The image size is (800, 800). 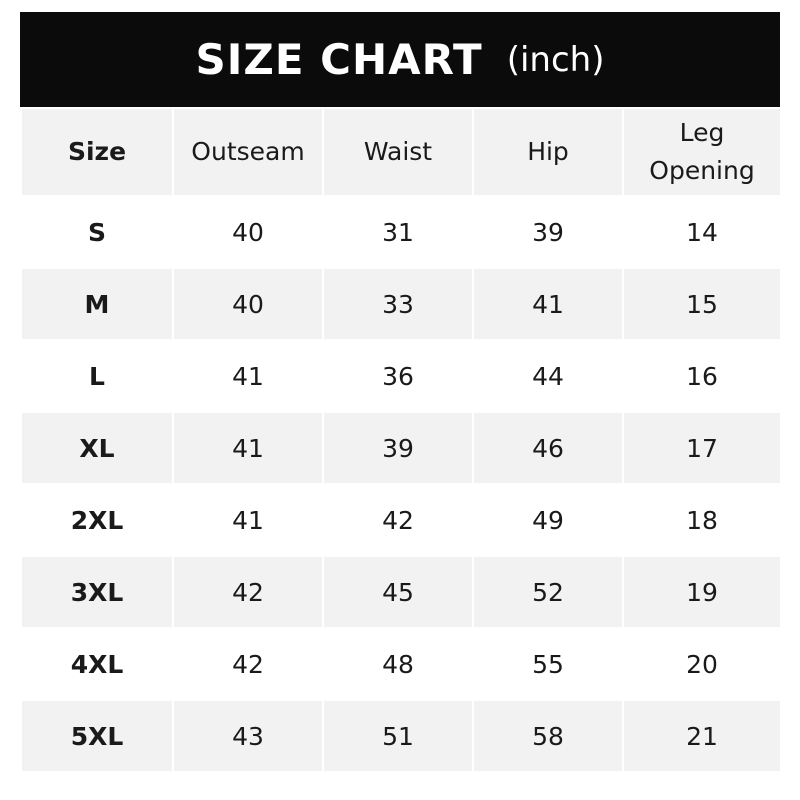 I want to click on cell-hip: 52, so click(x=548, y=592).